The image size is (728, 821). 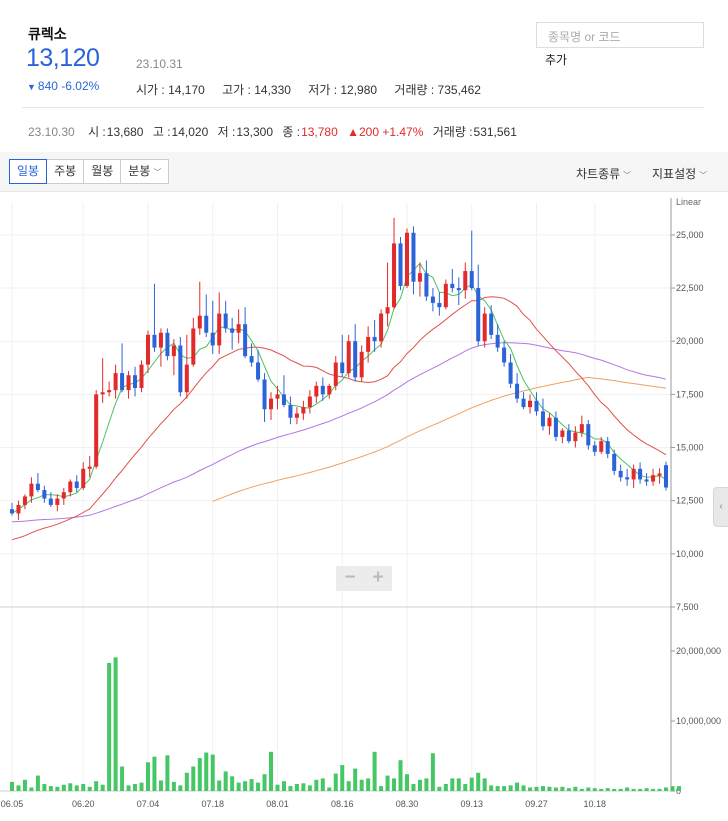 What do you see at coordinates (28, 171) in the screenshot?
I see `tab-daily: 일봉` at bounding box center [28, 171].